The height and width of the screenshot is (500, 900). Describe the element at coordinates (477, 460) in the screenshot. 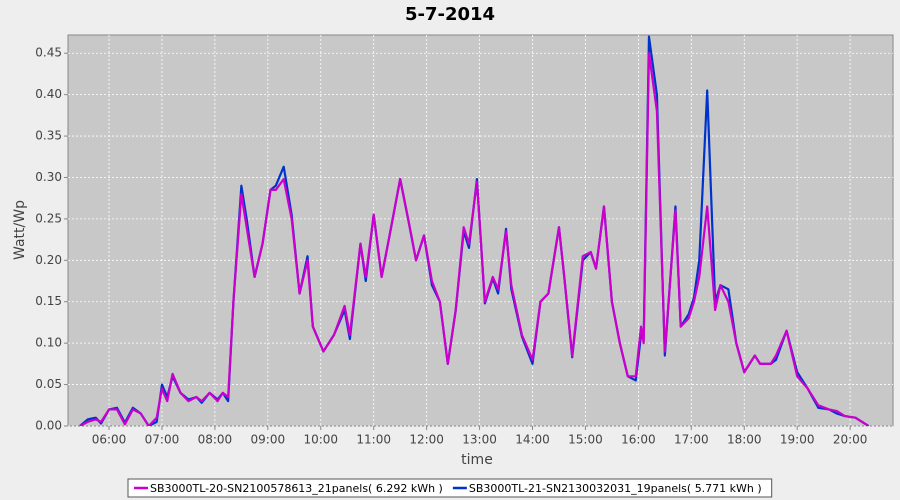

I see `x-axis-label: time` at that location.